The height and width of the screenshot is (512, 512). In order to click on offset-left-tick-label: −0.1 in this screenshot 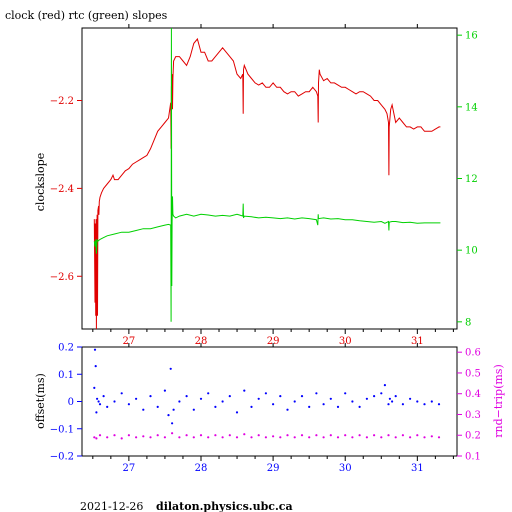, I will do `click(62, 429)`.